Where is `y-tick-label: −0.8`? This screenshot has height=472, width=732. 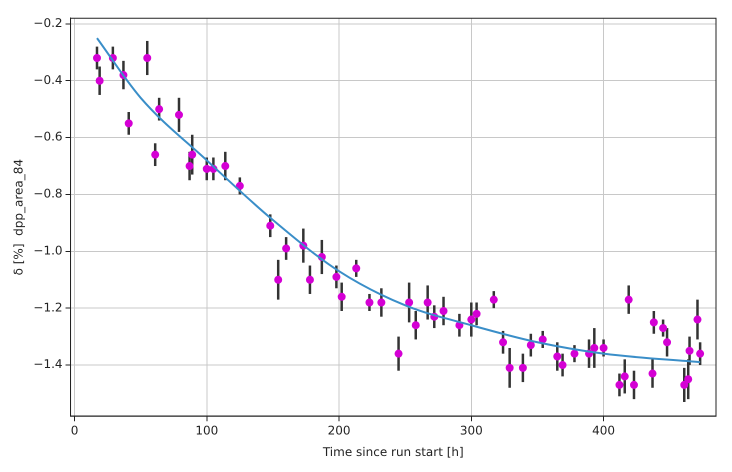
y-tick-label: −0.8 is located at coordinates (48, 193).